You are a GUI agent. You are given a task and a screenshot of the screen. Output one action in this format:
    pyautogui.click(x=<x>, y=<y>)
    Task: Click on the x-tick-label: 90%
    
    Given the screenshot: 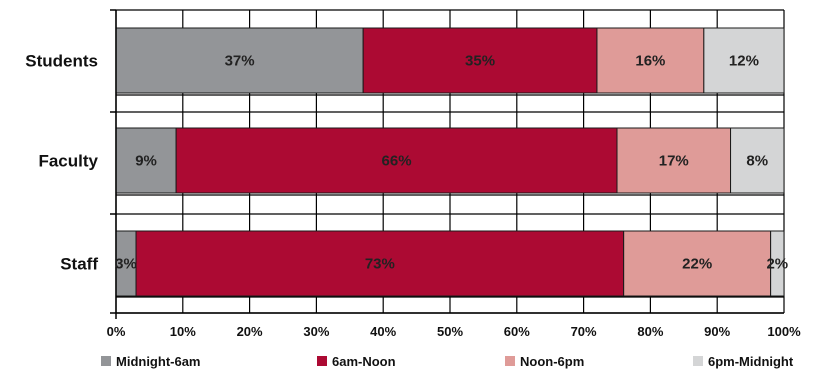 What is the action you would take?
    pyautogui.click(x=717, y=331)
    